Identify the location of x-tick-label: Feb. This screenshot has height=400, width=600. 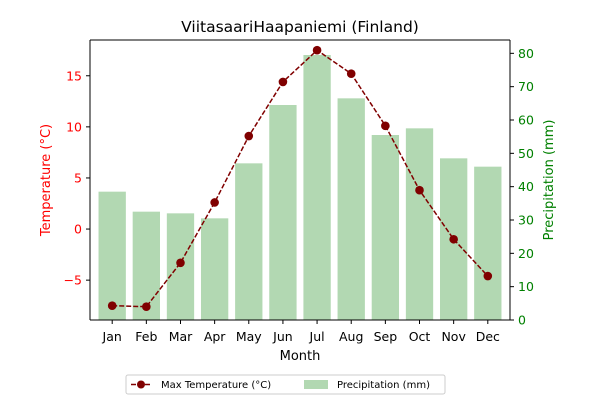
(146, 336).